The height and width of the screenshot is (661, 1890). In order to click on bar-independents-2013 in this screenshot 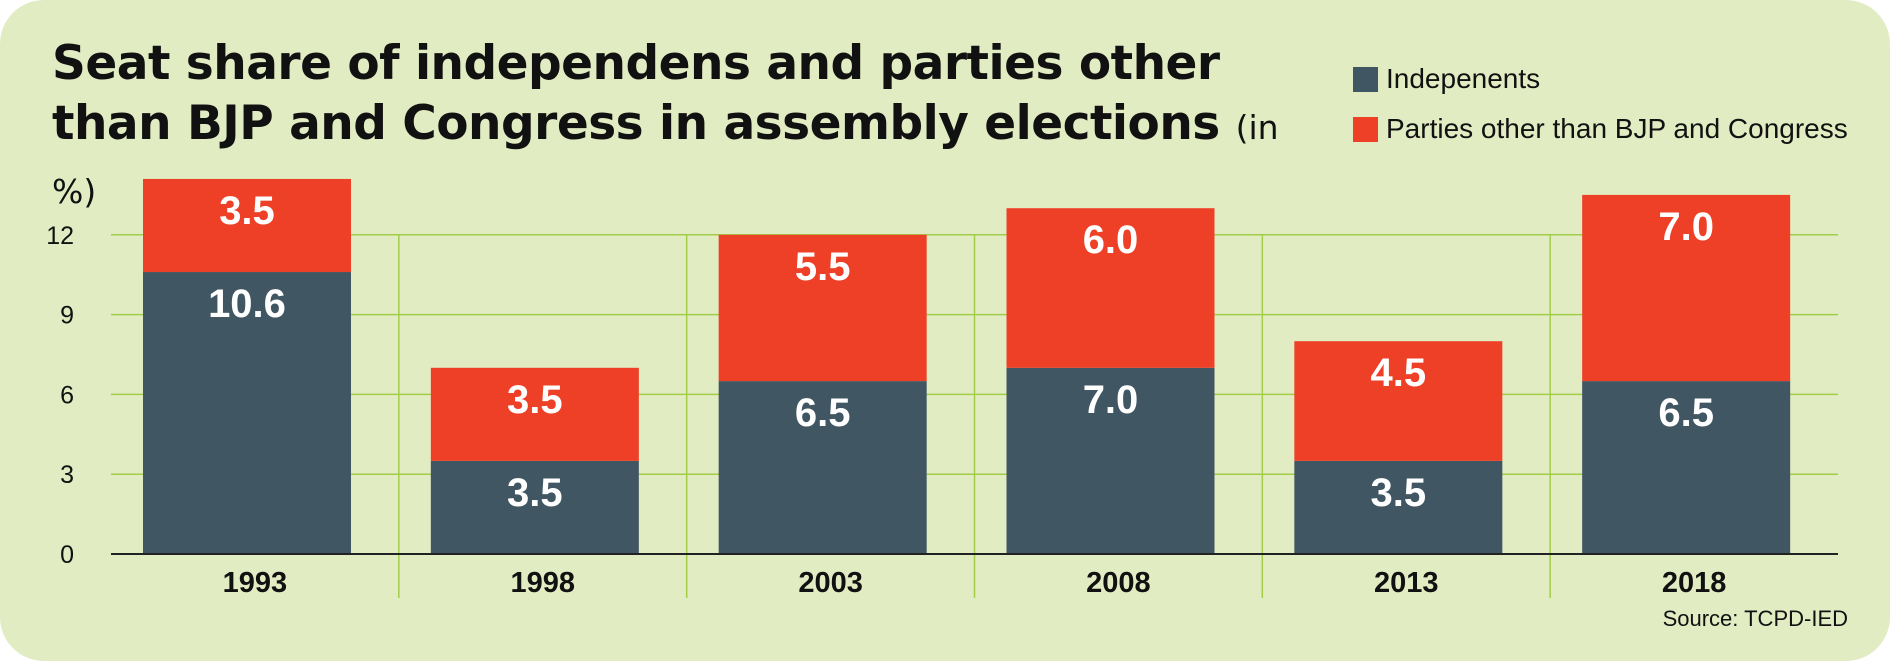, I will do `click(1398, 507)`.